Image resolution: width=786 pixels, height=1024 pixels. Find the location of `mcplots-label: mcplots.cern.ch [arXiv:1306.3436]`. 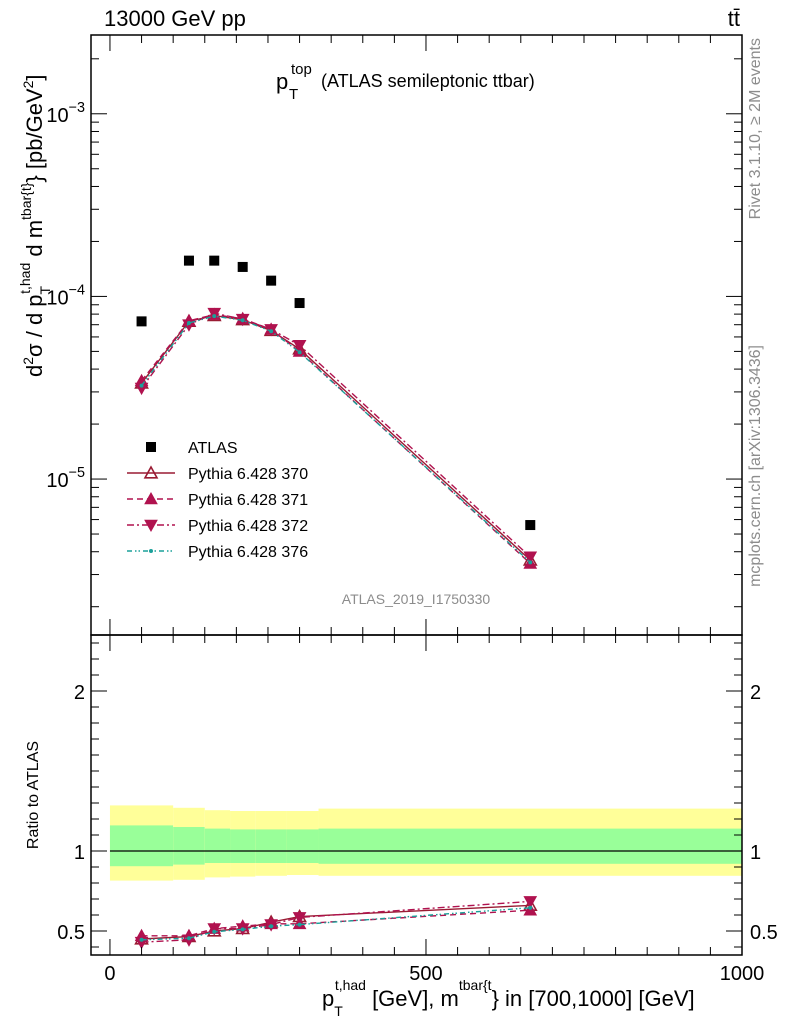

mcplots-label: mcplots.cern.ch [arXiv:1306.3436] is located at coordinates (755, 466).